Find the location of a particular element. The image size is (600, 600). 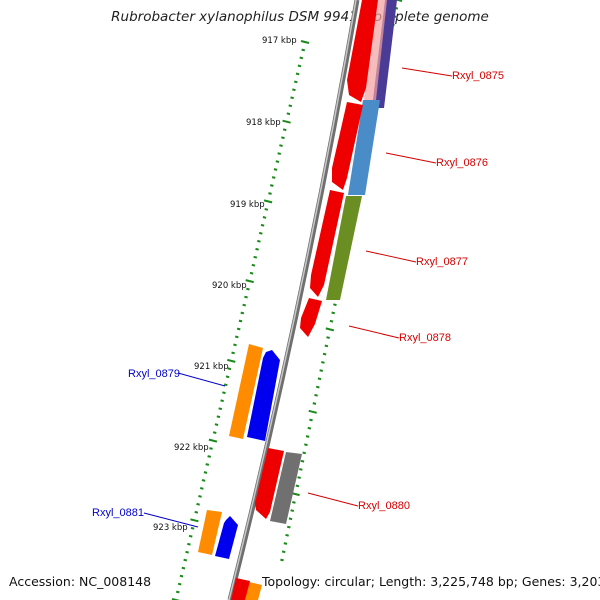

gene-label-rxyl-0875: Rxyl_0875 is located at coordinates (478, 76).